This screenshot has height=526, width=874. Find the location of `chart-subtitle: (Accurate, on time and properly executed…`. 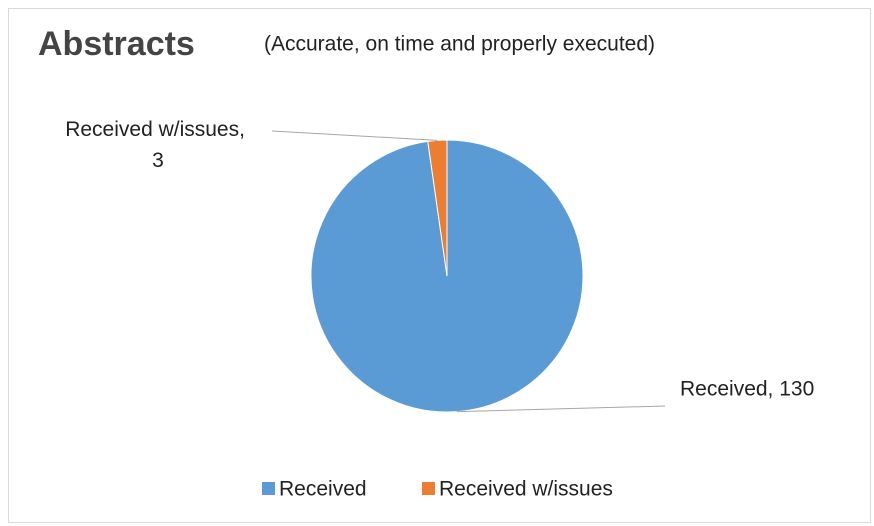

chart-subtitle: (Accurate, on time and properly executed… is located at coordinates (459, 44).